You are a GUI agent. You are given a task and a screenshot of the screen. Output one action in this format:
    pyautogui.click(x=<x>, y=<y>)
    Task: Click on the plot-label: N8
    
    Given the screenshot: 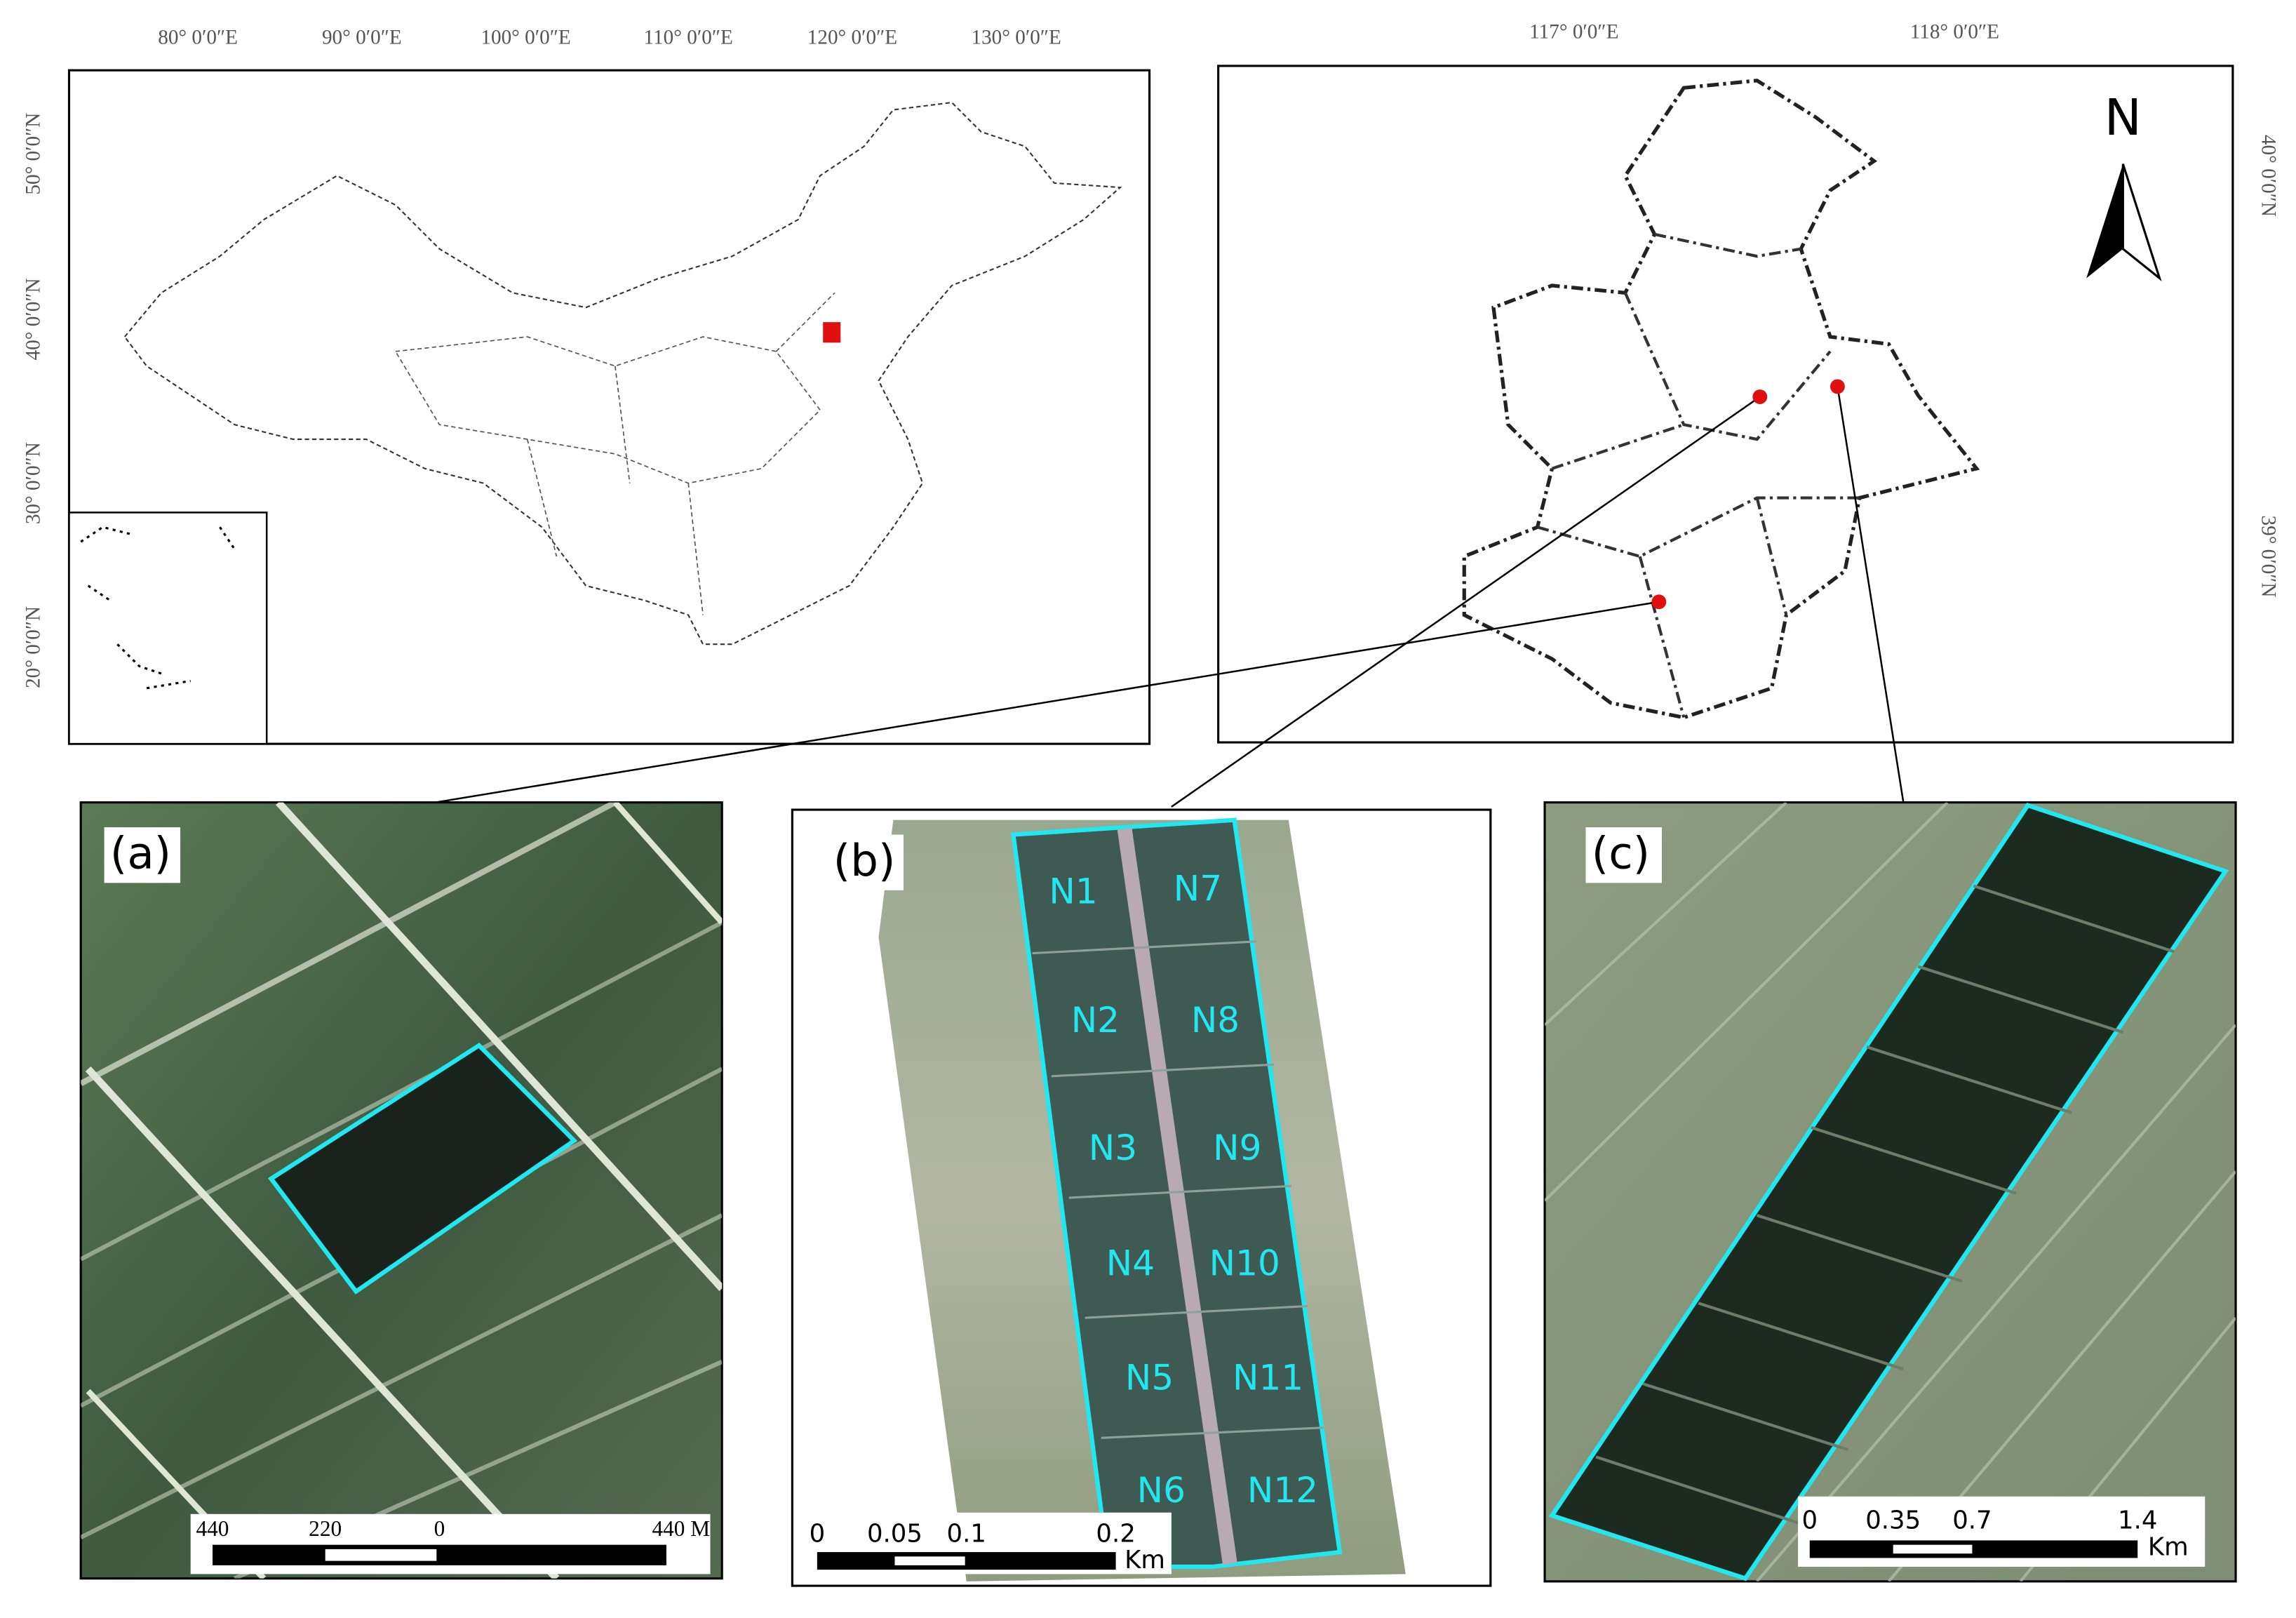 What is the action you would take?
    pyautogui.click(x=1215, y=1021)
    